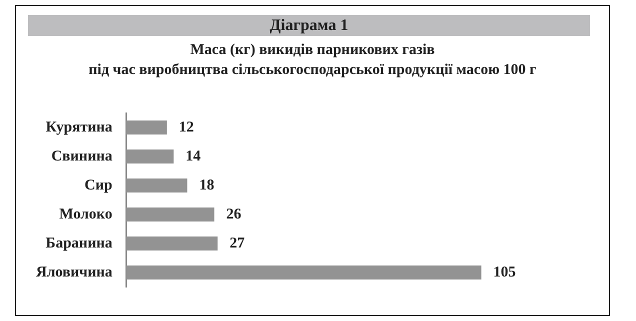 Image resolution: width=636 pixels, height=321 pixels. What do you see at coordinates (85, 214) in the screenshot?
I see `y-tick-label: Молоко` at bounding box center [85, 214].